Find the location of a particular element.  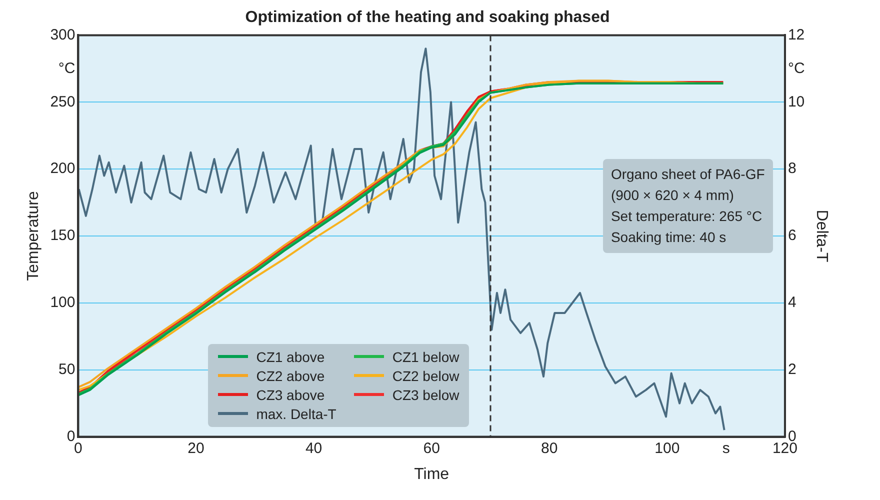

y-tick-label: 0 is located at coordinates (71, 436).